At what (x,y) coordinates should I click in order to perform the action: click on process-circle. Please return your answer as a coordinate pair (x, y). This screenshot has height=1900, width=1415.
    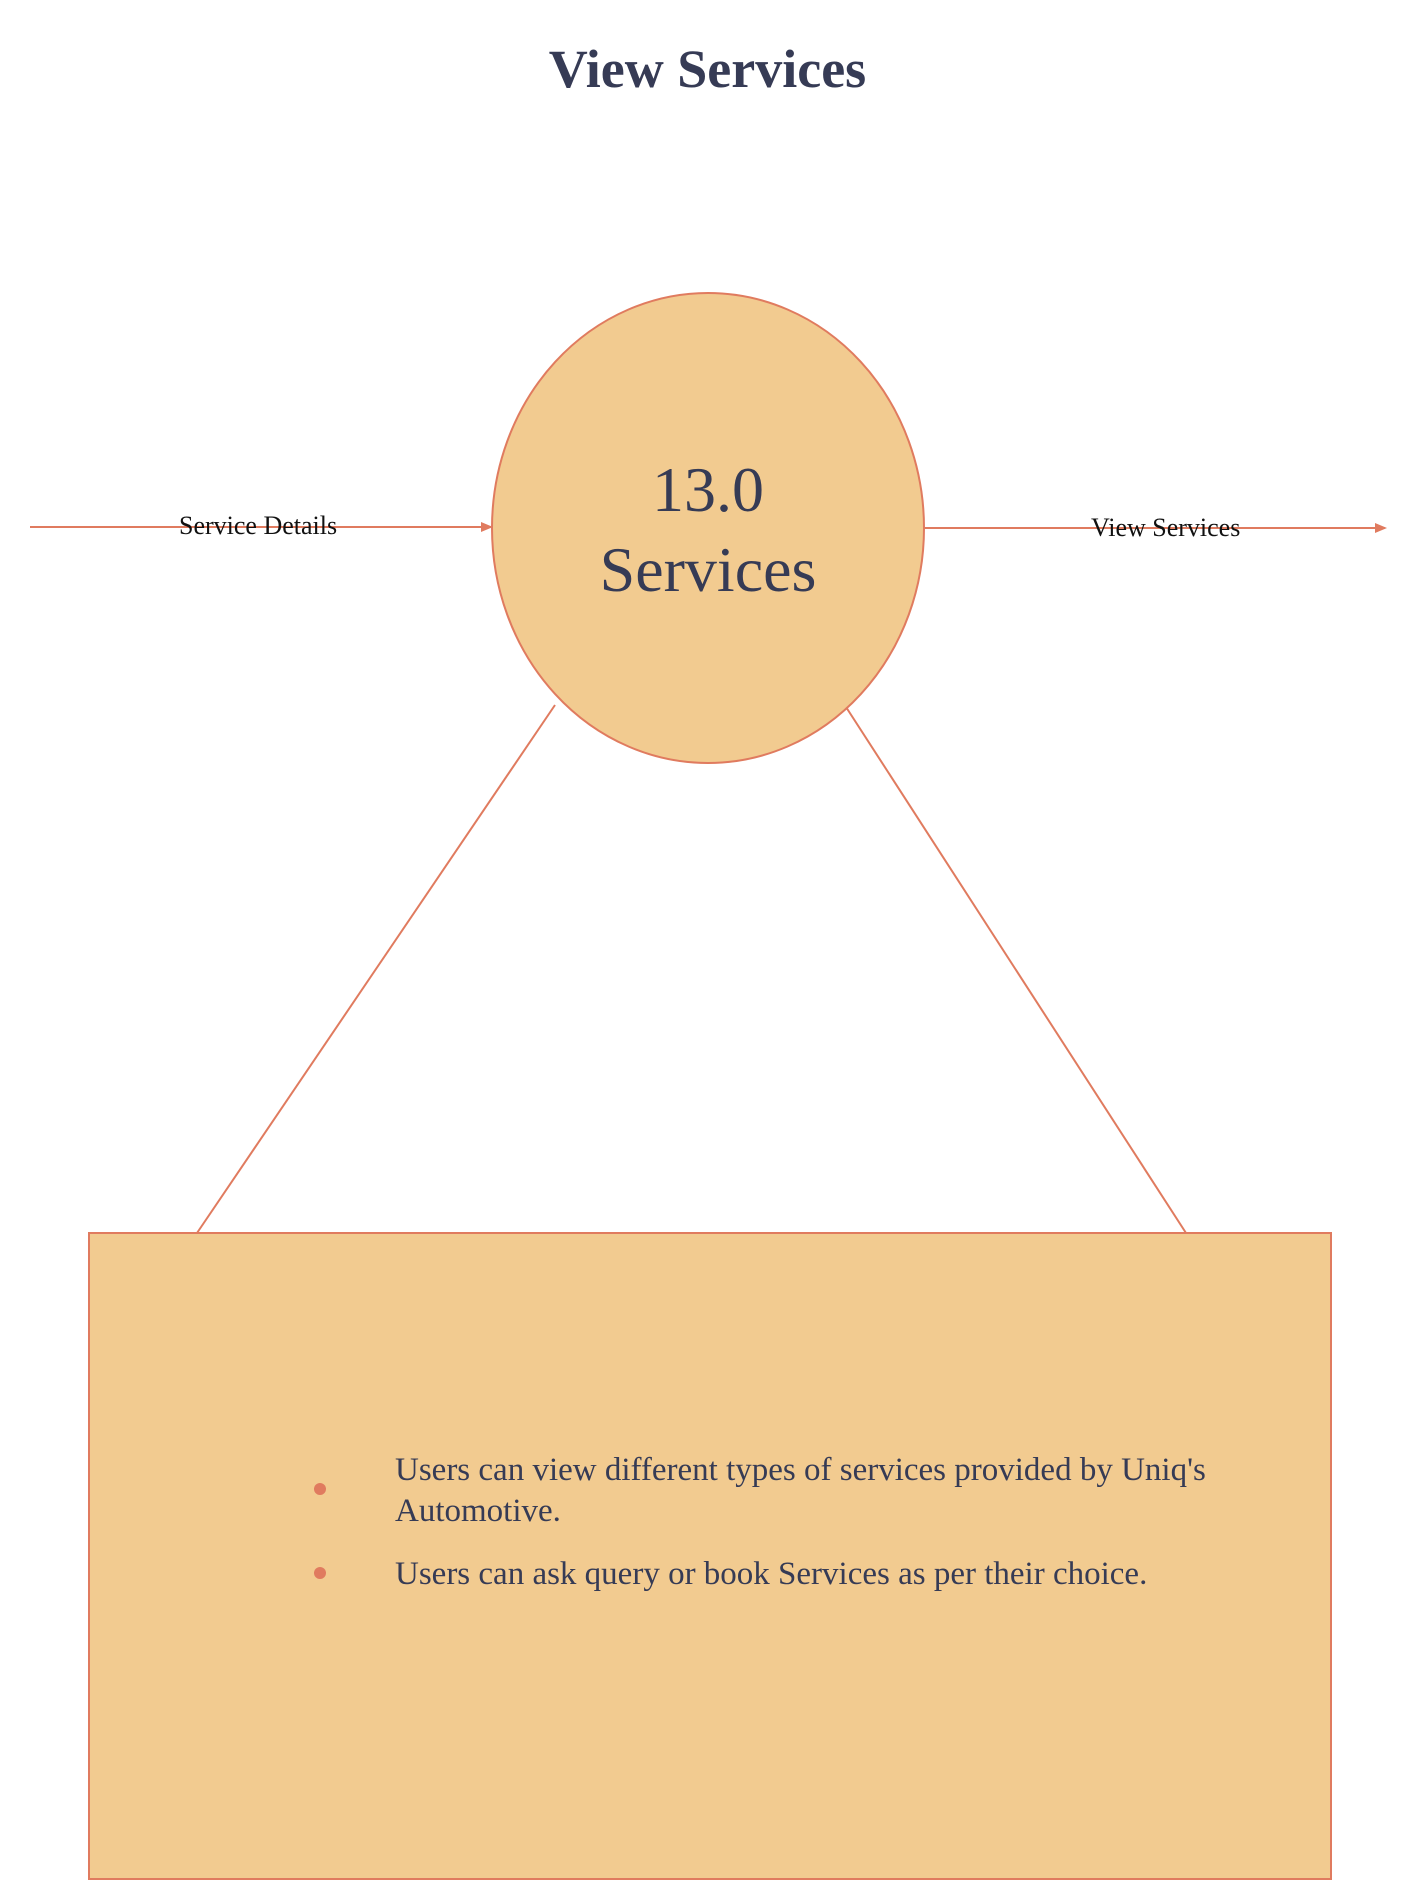
    Looking at the image, I should click on (708, 528).